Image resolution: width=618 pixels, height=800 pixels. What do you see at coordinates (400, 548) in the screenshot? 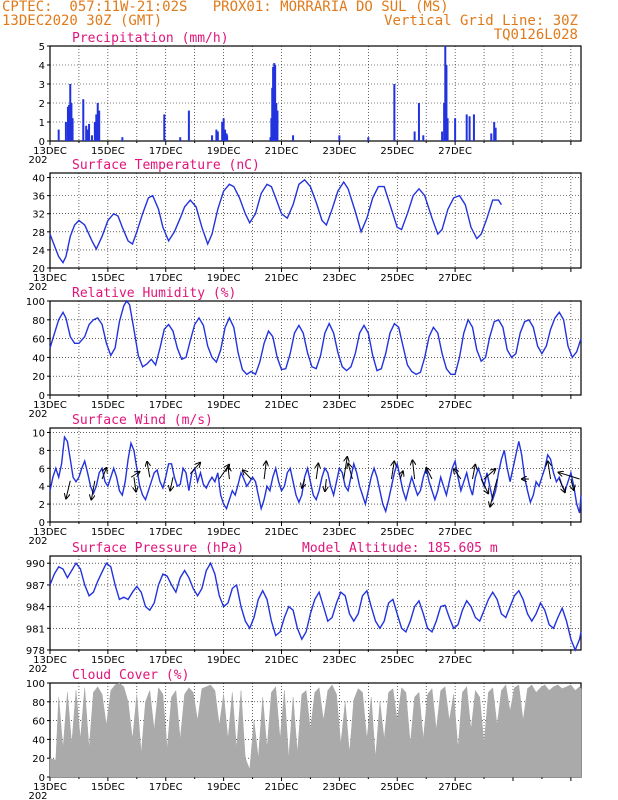
I see `pressure-annotation: Model Altitude: 185.605 m` at bounding box center [400, 548].